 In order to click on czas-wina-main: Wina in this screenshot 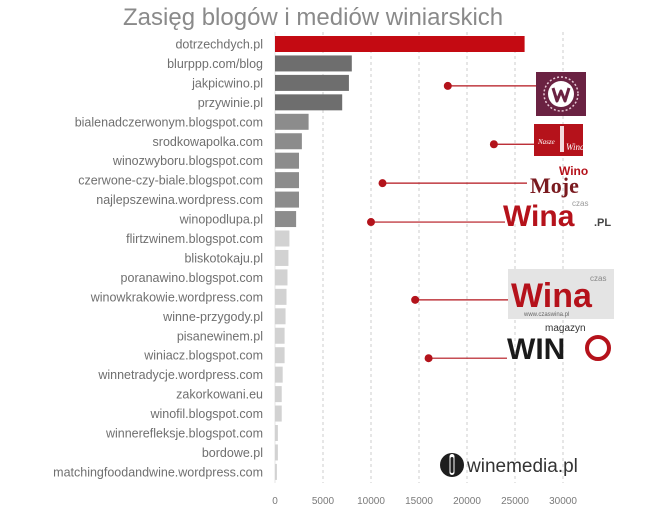, I will do `click(552, 296)`.